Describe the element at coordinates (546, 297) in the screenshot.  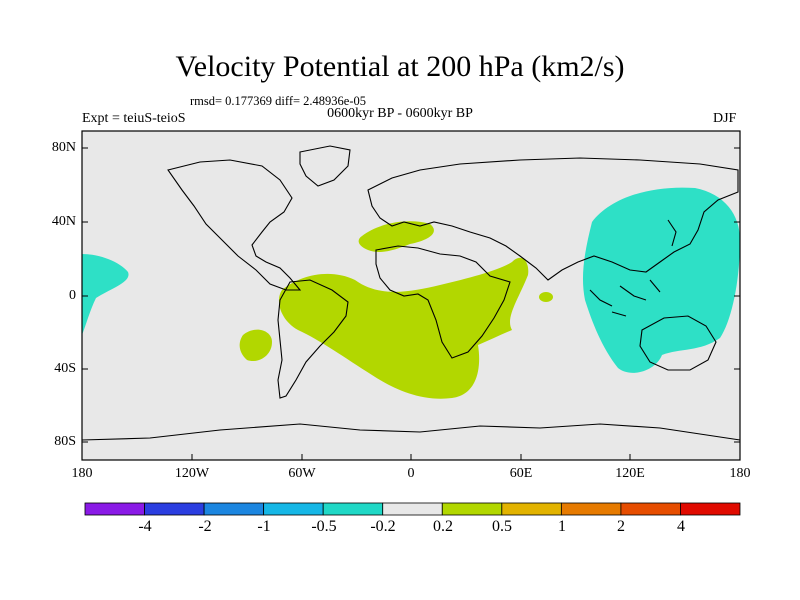
I see `positive-region-indian-ocean` at that location.